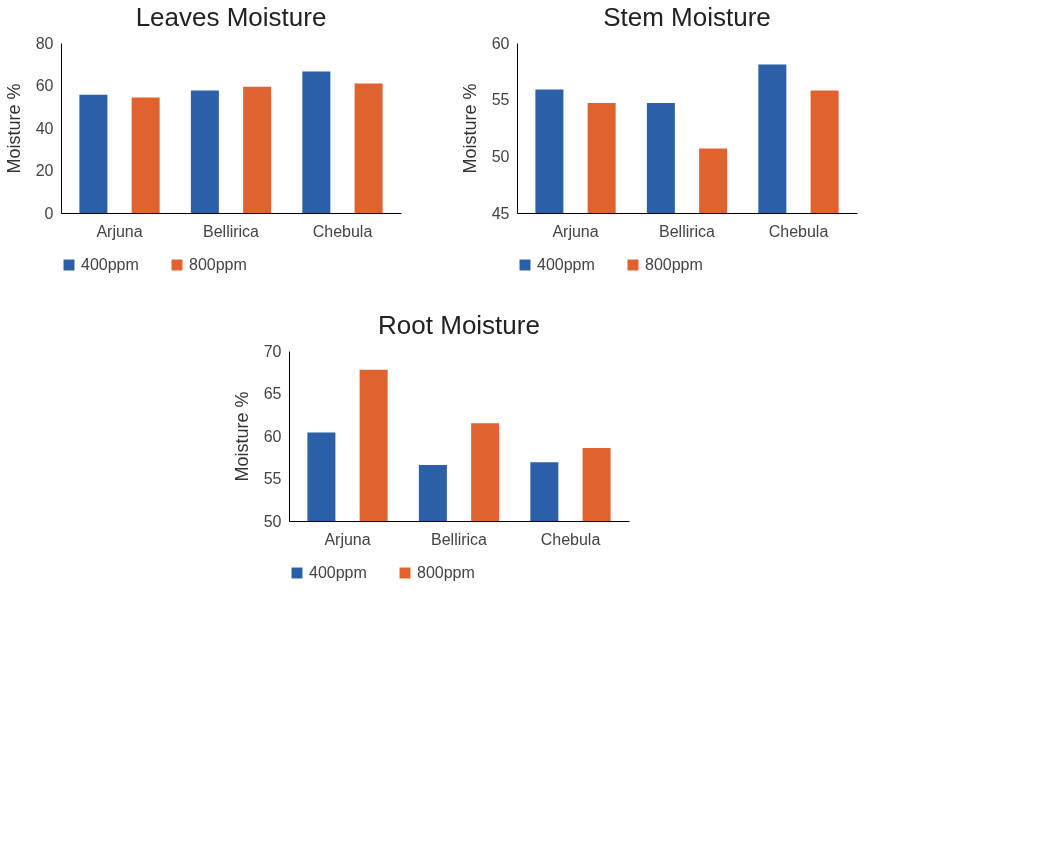 The width and height of the screenshot is (1058, 859). Describe the element at coordinates (687, 17) in the screenshot. I see `chart-title: Stem Moisture` at that location.